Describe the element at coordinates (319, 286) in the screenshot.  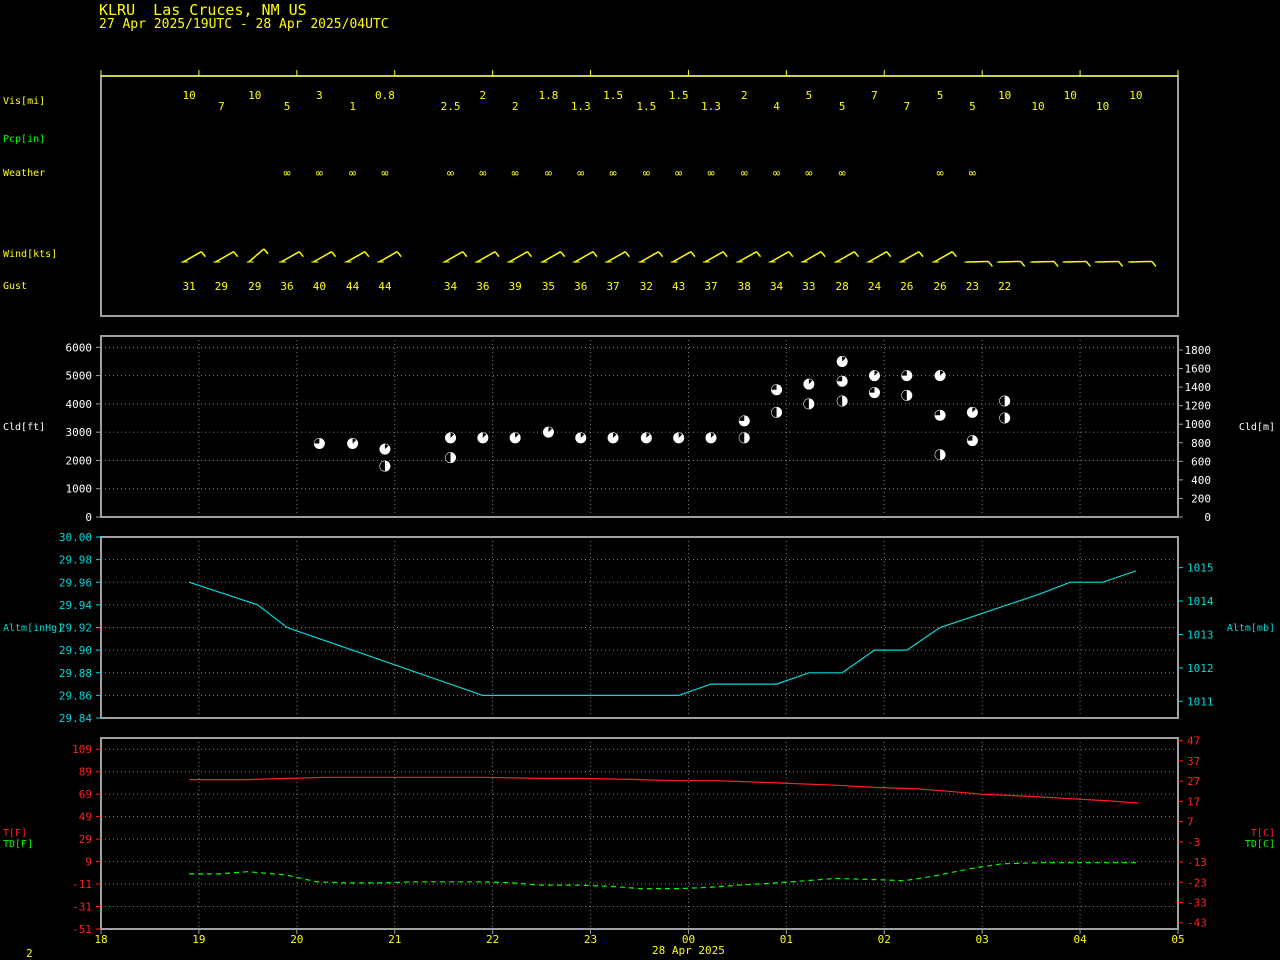
I see `gust-value: 40` at that location.